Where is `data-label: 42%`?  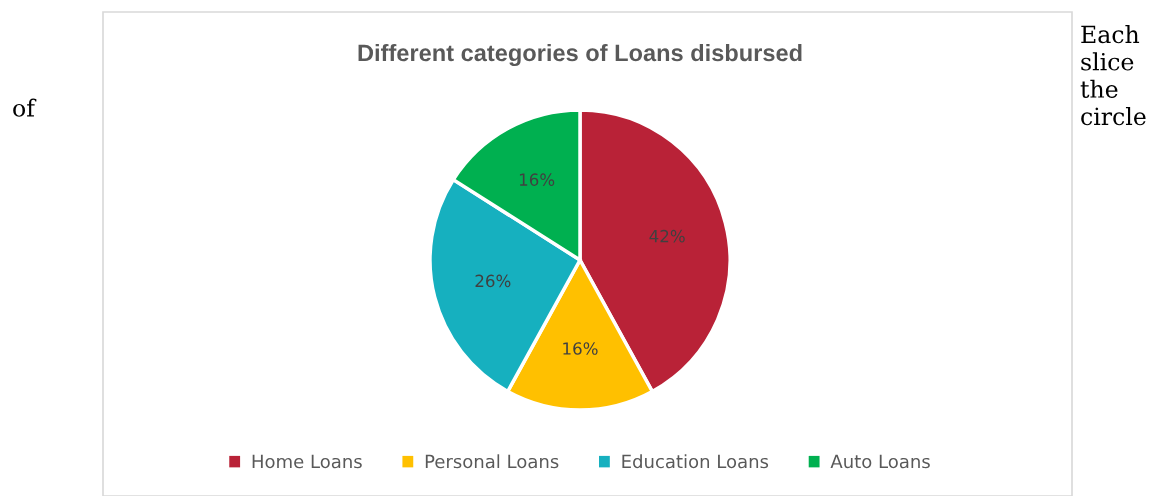 data-label: 42% is located at coordinates (667, 236).